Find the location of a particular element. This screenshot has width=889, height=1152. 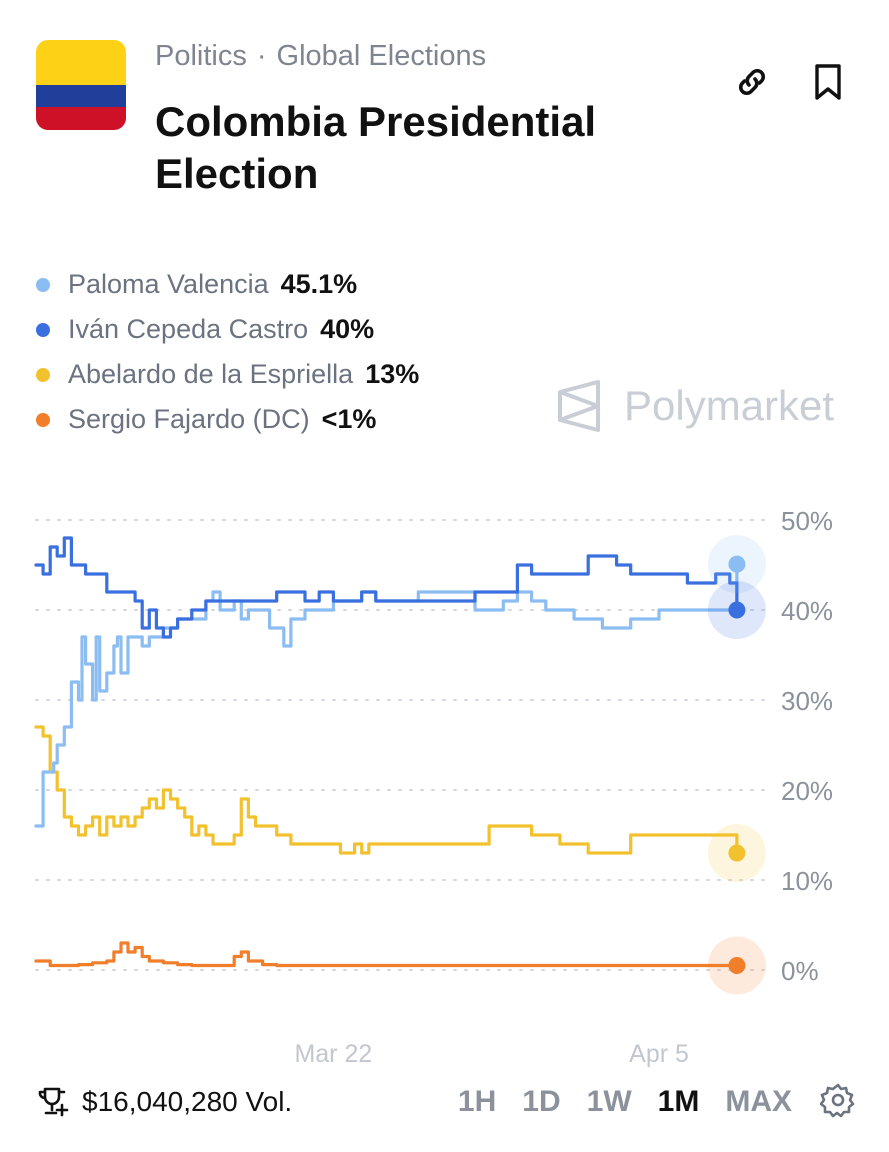

range-1w: 1W is located at coordinates (609, 1101).